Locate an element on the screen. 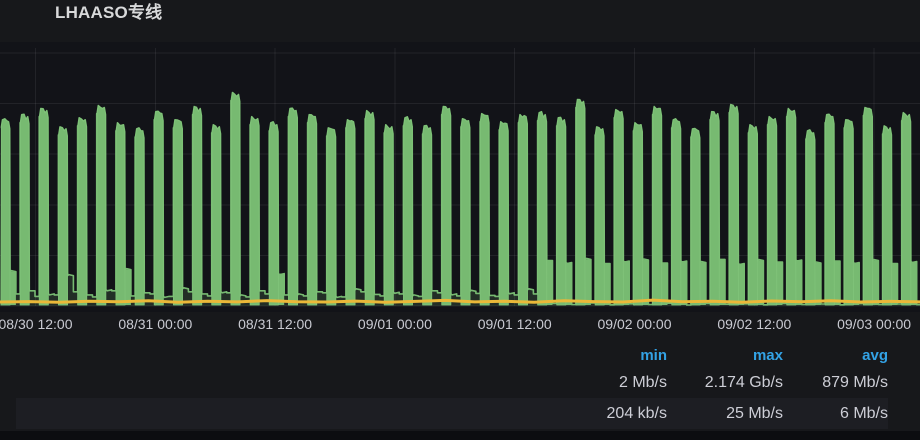 The width and height of the screenshot is (920, 440). legend-stat-avg: 6 Mb/s is located at coordinates (835, 413).